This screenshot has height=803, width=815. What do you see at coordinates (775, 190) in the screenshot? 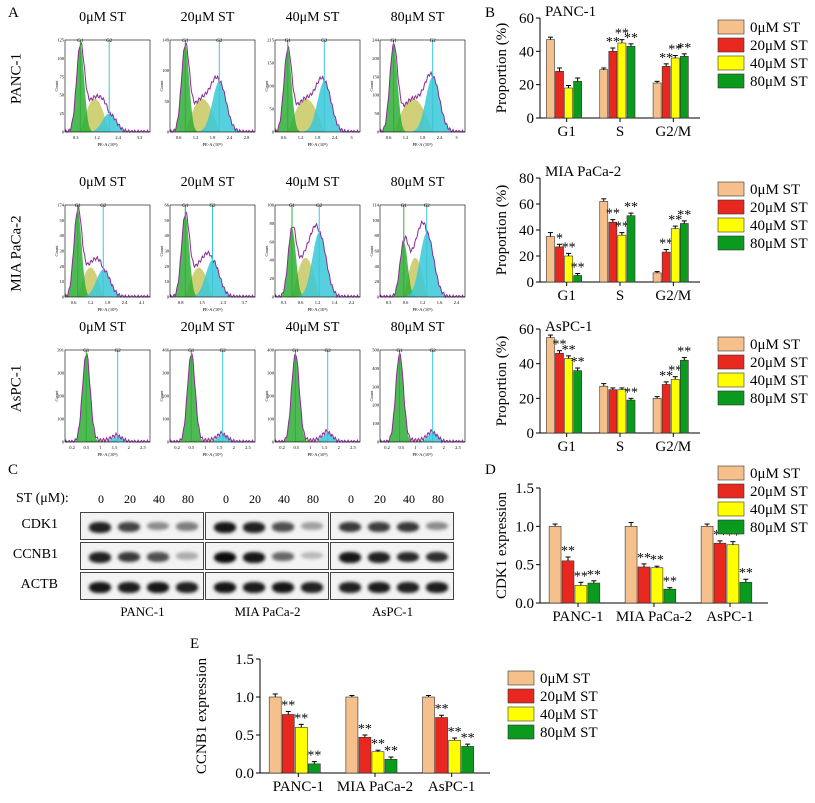
I see `legend-label: 0μM ST` at bounding box center [775, 190].